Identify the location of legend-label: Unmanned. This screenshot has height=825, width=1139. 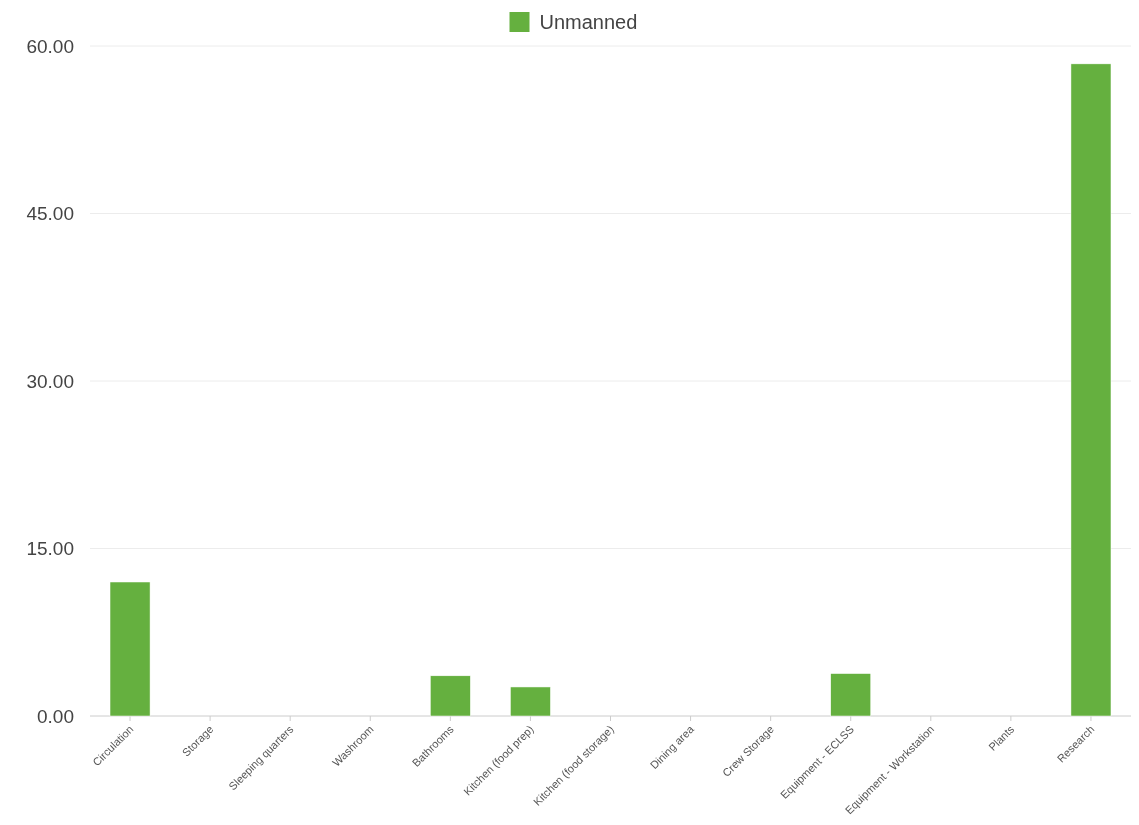
(588, 22).